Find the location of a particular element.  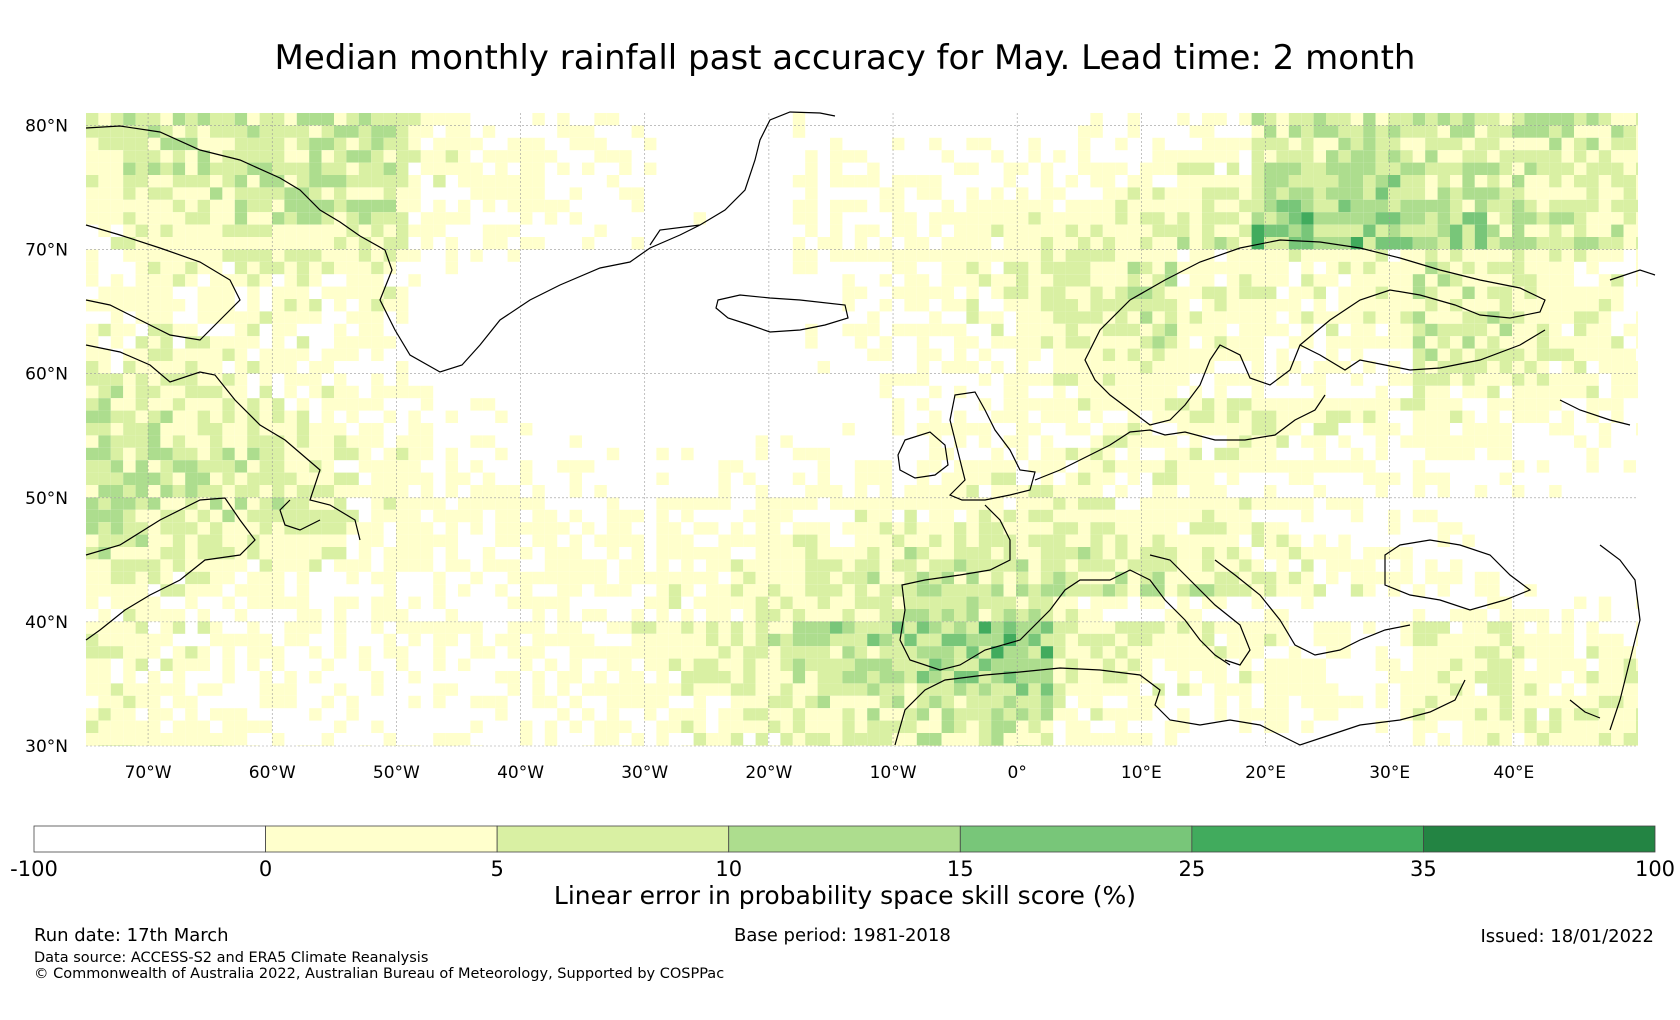

colorbar-bin is located at coordinates (844, 839).